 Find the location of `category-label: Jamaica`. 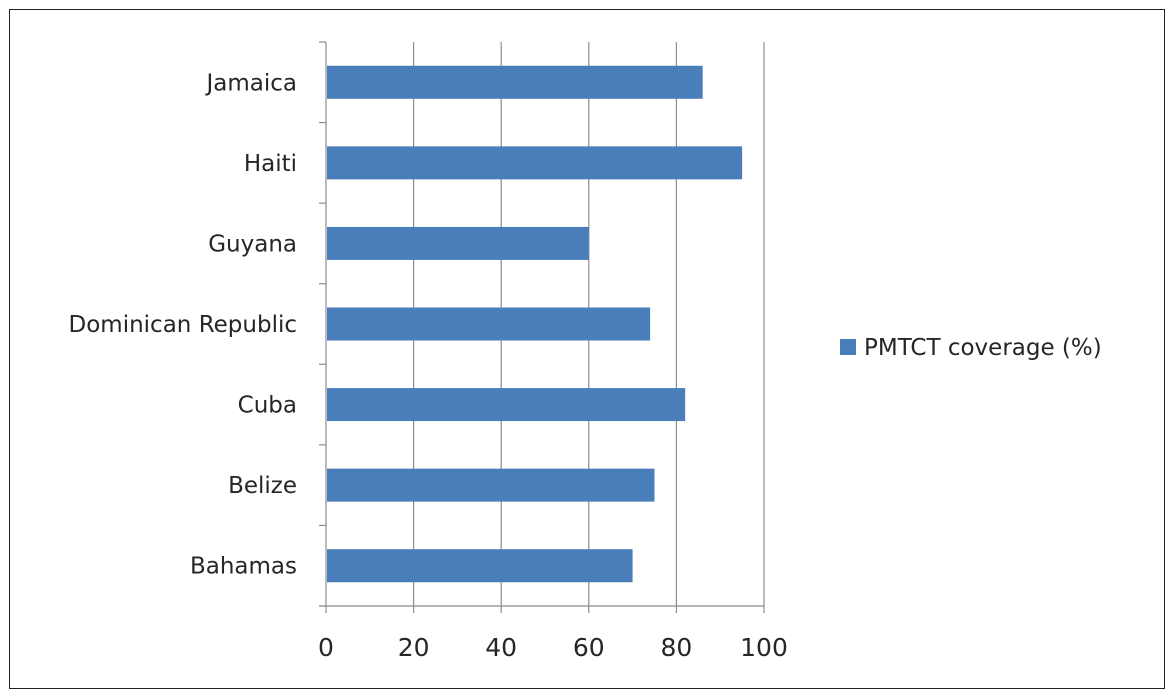

category-label: Jamaica is located at coordinates (250, 83).